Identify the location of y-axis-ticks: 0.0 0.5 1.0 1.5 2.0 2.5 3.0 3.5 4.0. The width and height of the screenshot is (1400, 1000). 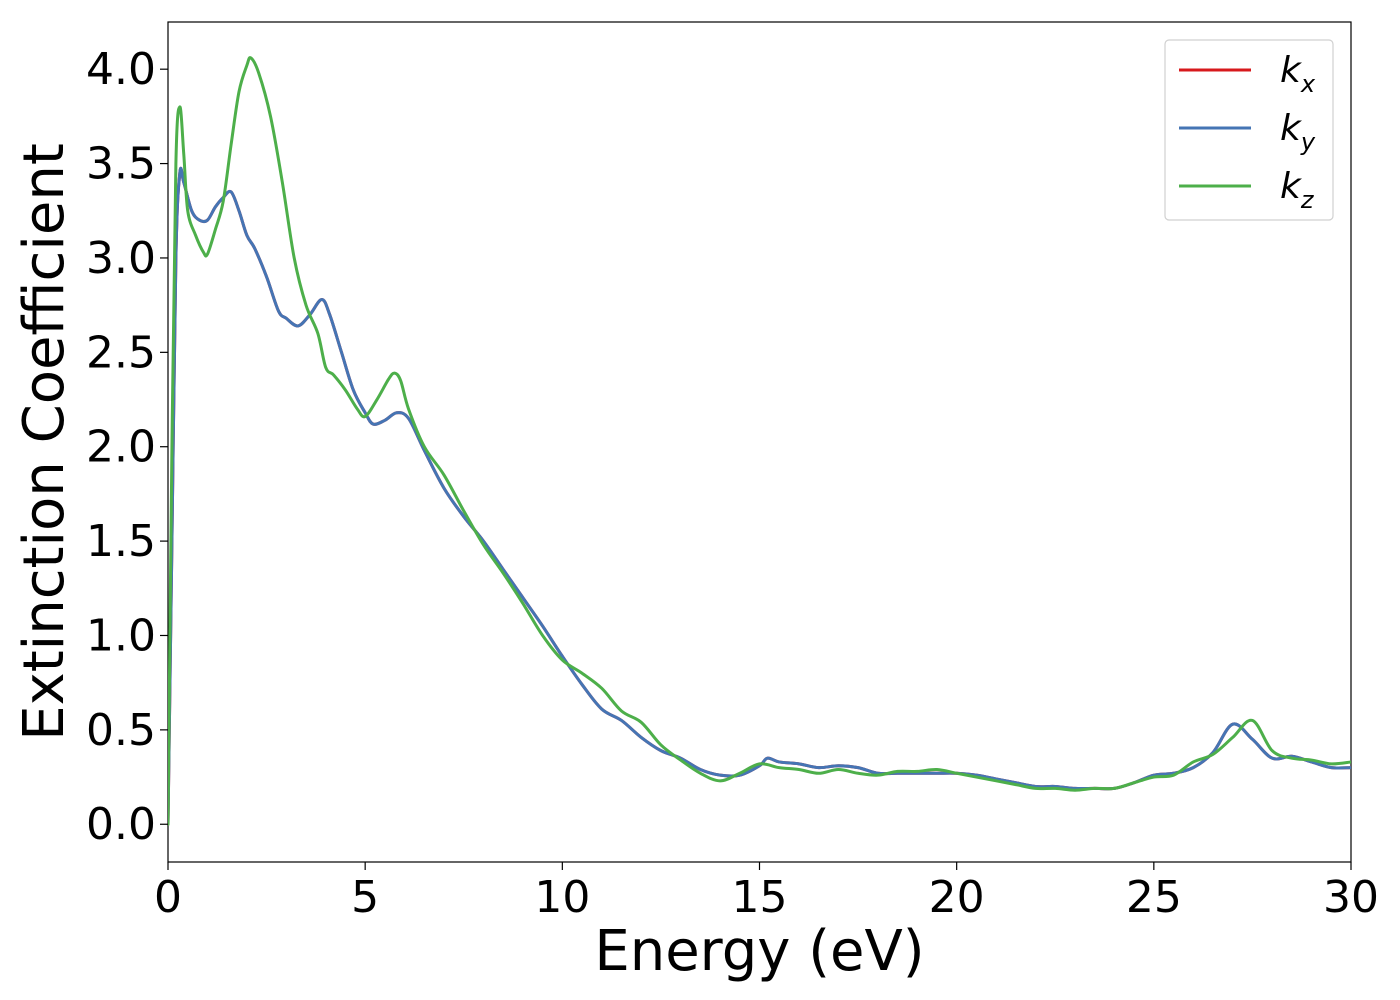
(127, 447).